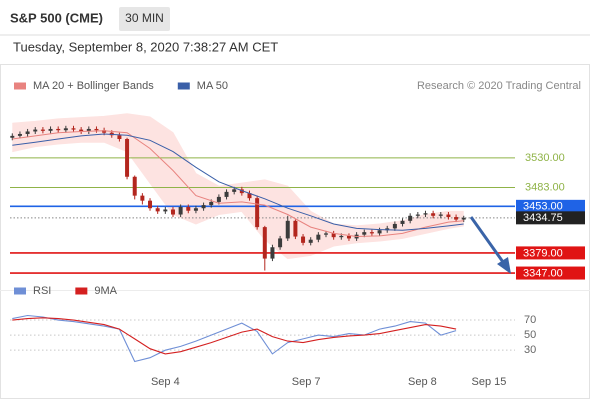 This screenshot has width=590, height=400. What do you see at coordinates (165, 382) in the screenshot?
I see `x-tick-label: Sep 4` at bounding box center [165, 382].